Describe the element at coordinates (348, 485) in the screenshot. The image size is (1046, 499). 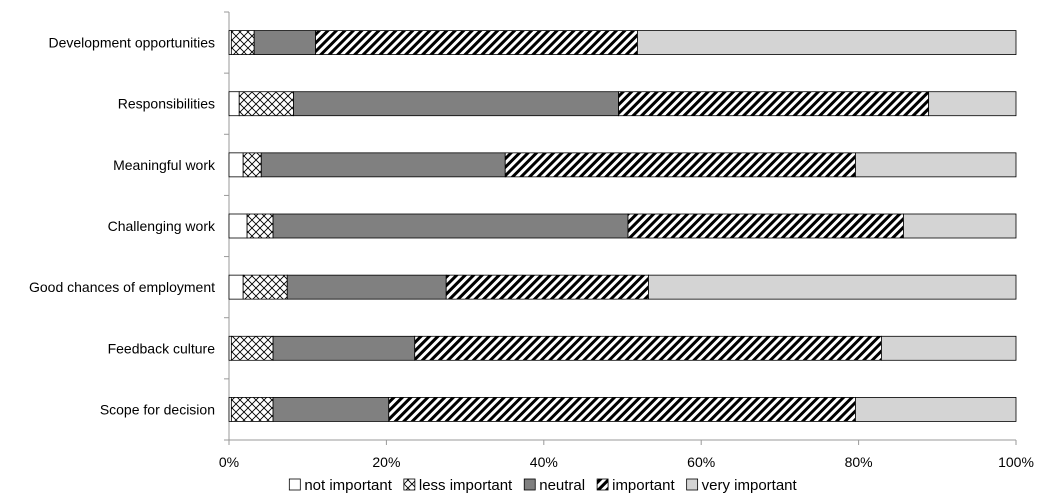
I see `legend-label: not important` at that location.